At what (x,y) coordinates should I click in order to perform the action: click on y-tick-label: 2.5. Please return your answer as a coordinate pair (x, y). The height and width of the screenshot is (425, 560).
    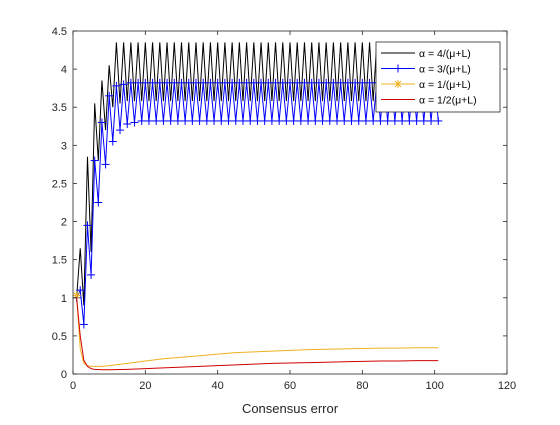
    Looking at the image, I should click on (59, 184).